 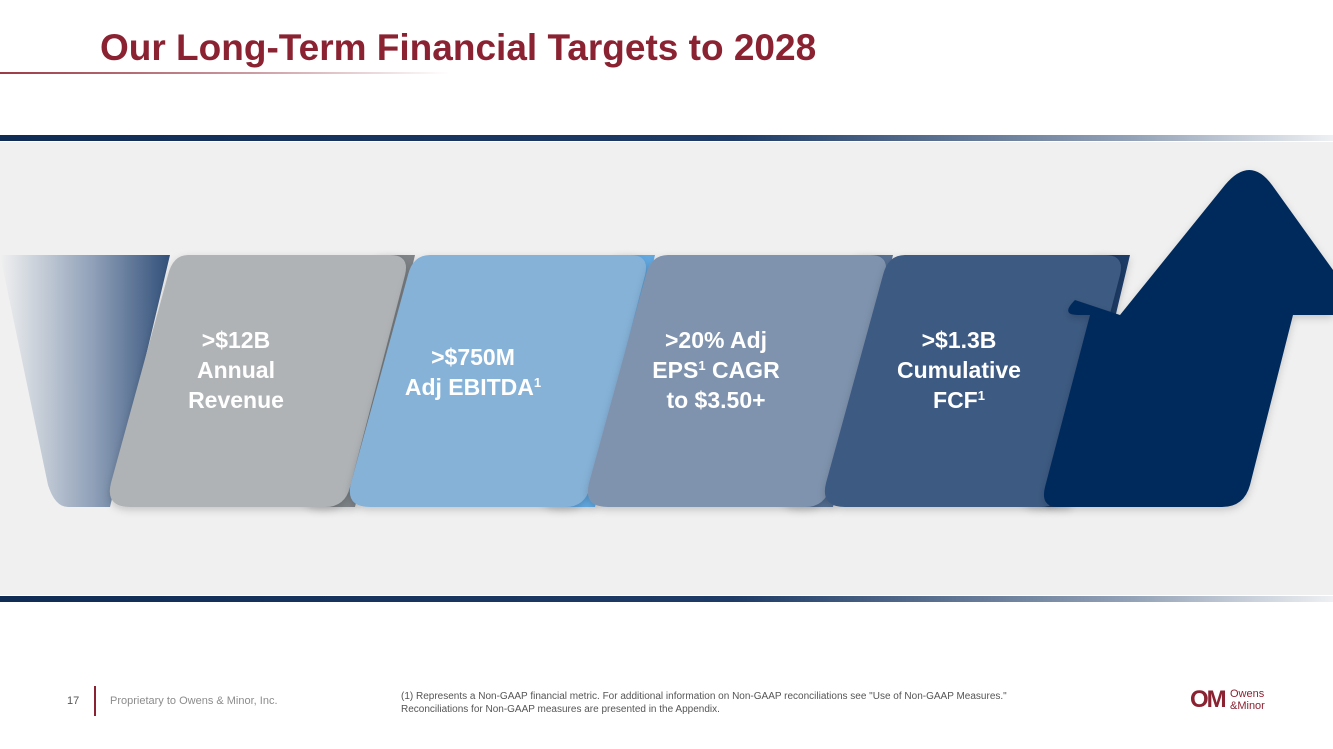 I want to click on title-underline, so click(x=225, y=73).